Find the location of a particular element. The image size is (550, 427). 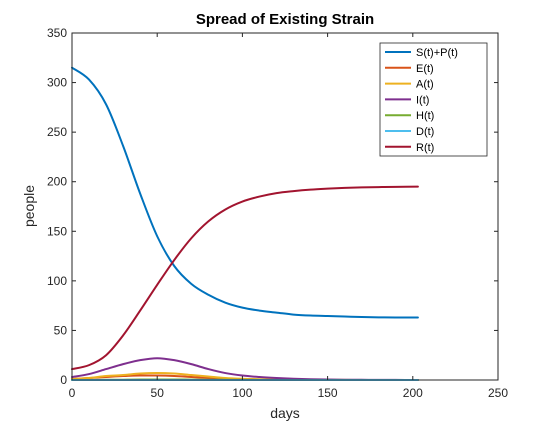

legend-label-3: I(t) is located at coordinates (422, 100).